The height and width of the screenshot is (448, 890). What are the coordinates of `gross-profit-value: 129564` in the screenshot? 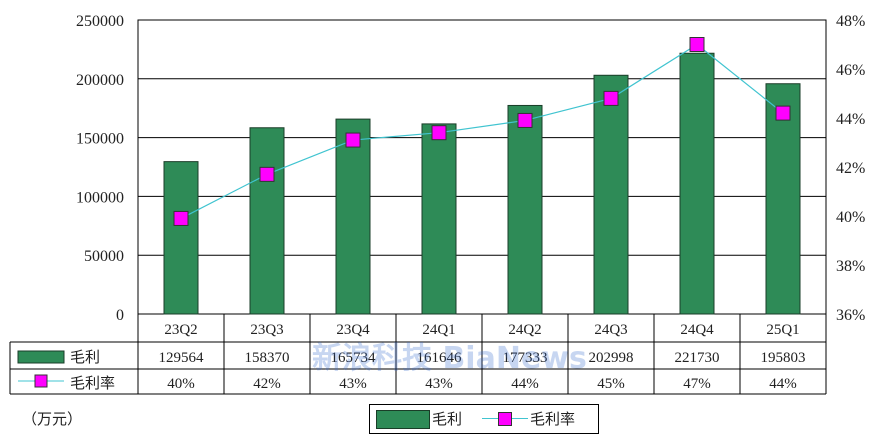 It's located at (182, 358).